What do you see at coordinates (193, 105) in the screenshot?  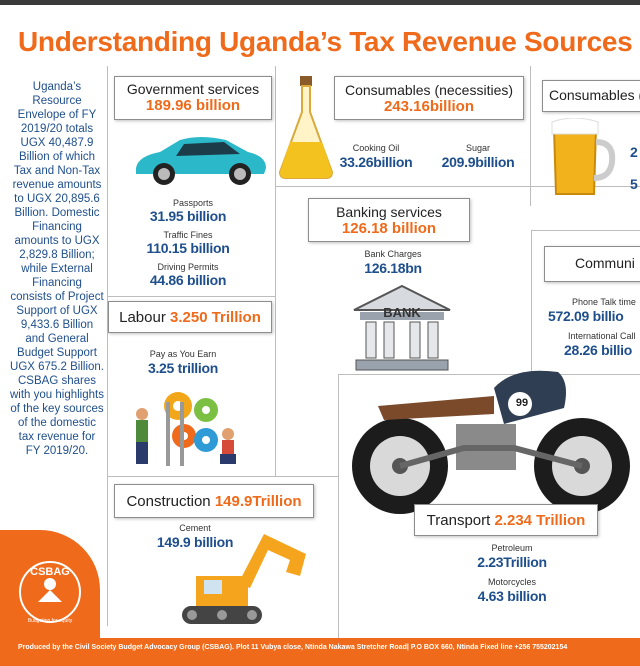 I see `gov-services-total: 189.96 billion` at bounding box center [193, 105].